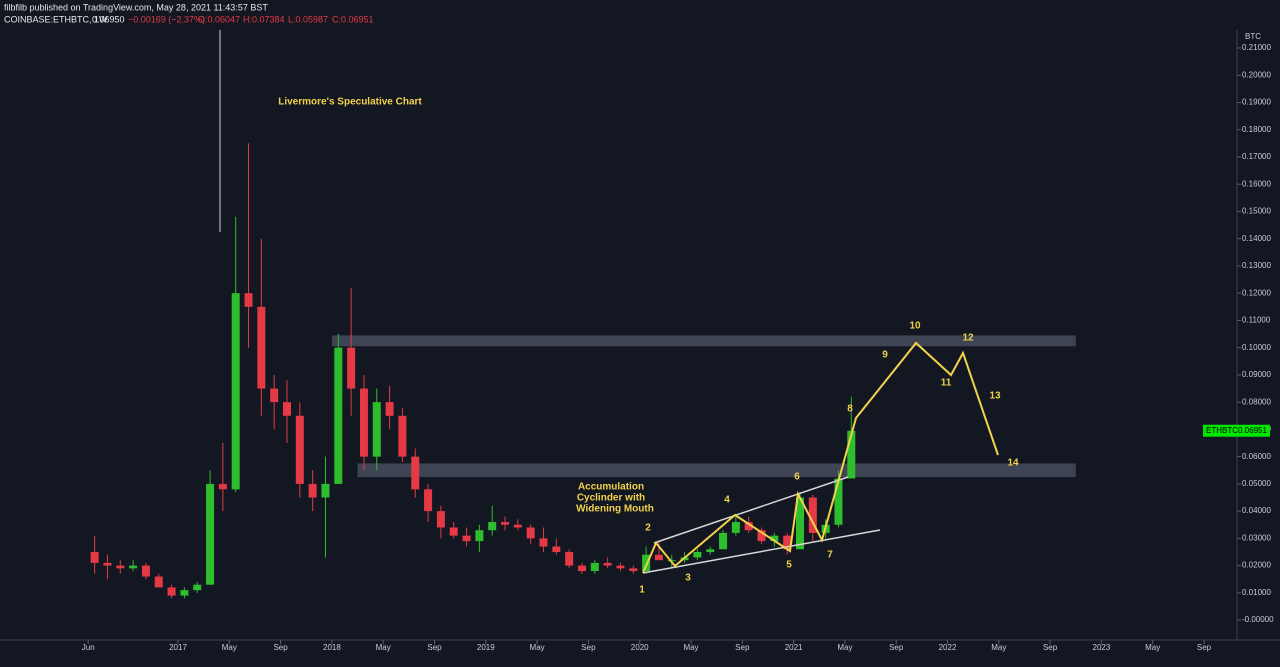 Image resolution: width=1280 pixels, height=667 pixels. What do you see at coordinates (178, 647) in the screenshot?
I see `x-tick-label: 2017` at bounding box center [178, 647].